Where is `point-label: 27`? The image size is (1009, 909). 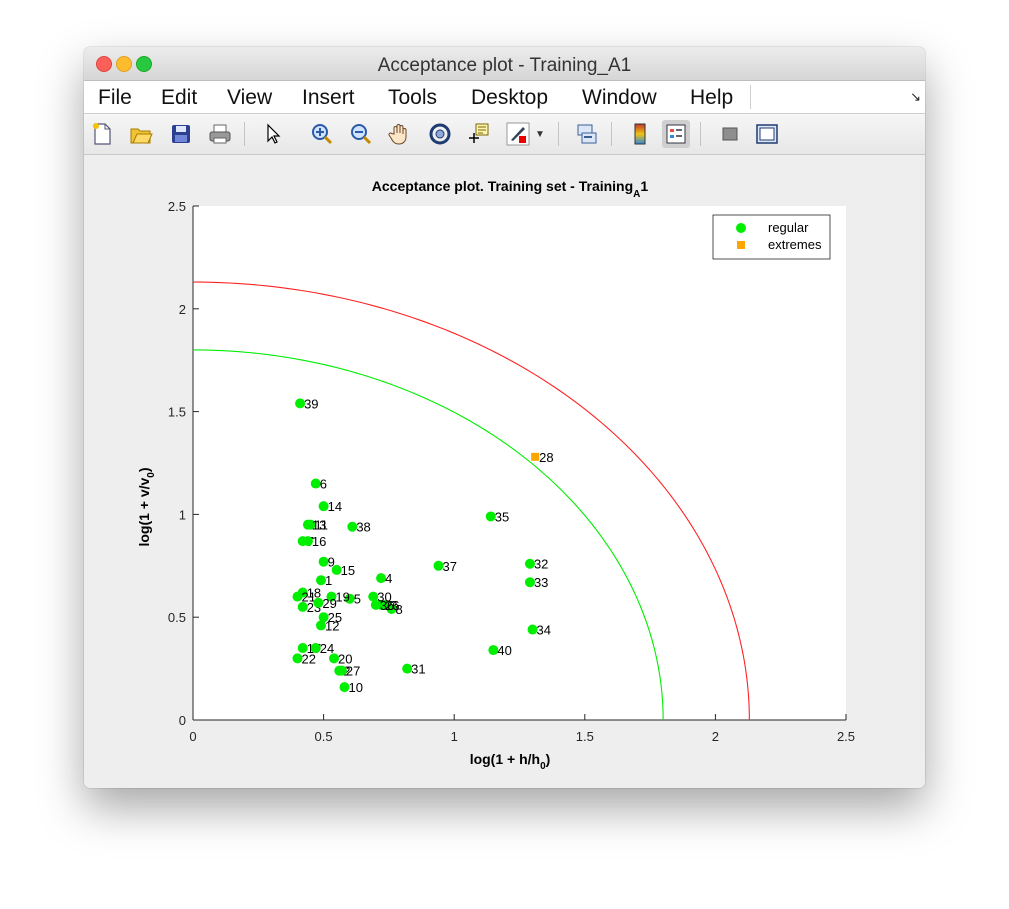 point-label: 27 is located at coordinates (353, 671).